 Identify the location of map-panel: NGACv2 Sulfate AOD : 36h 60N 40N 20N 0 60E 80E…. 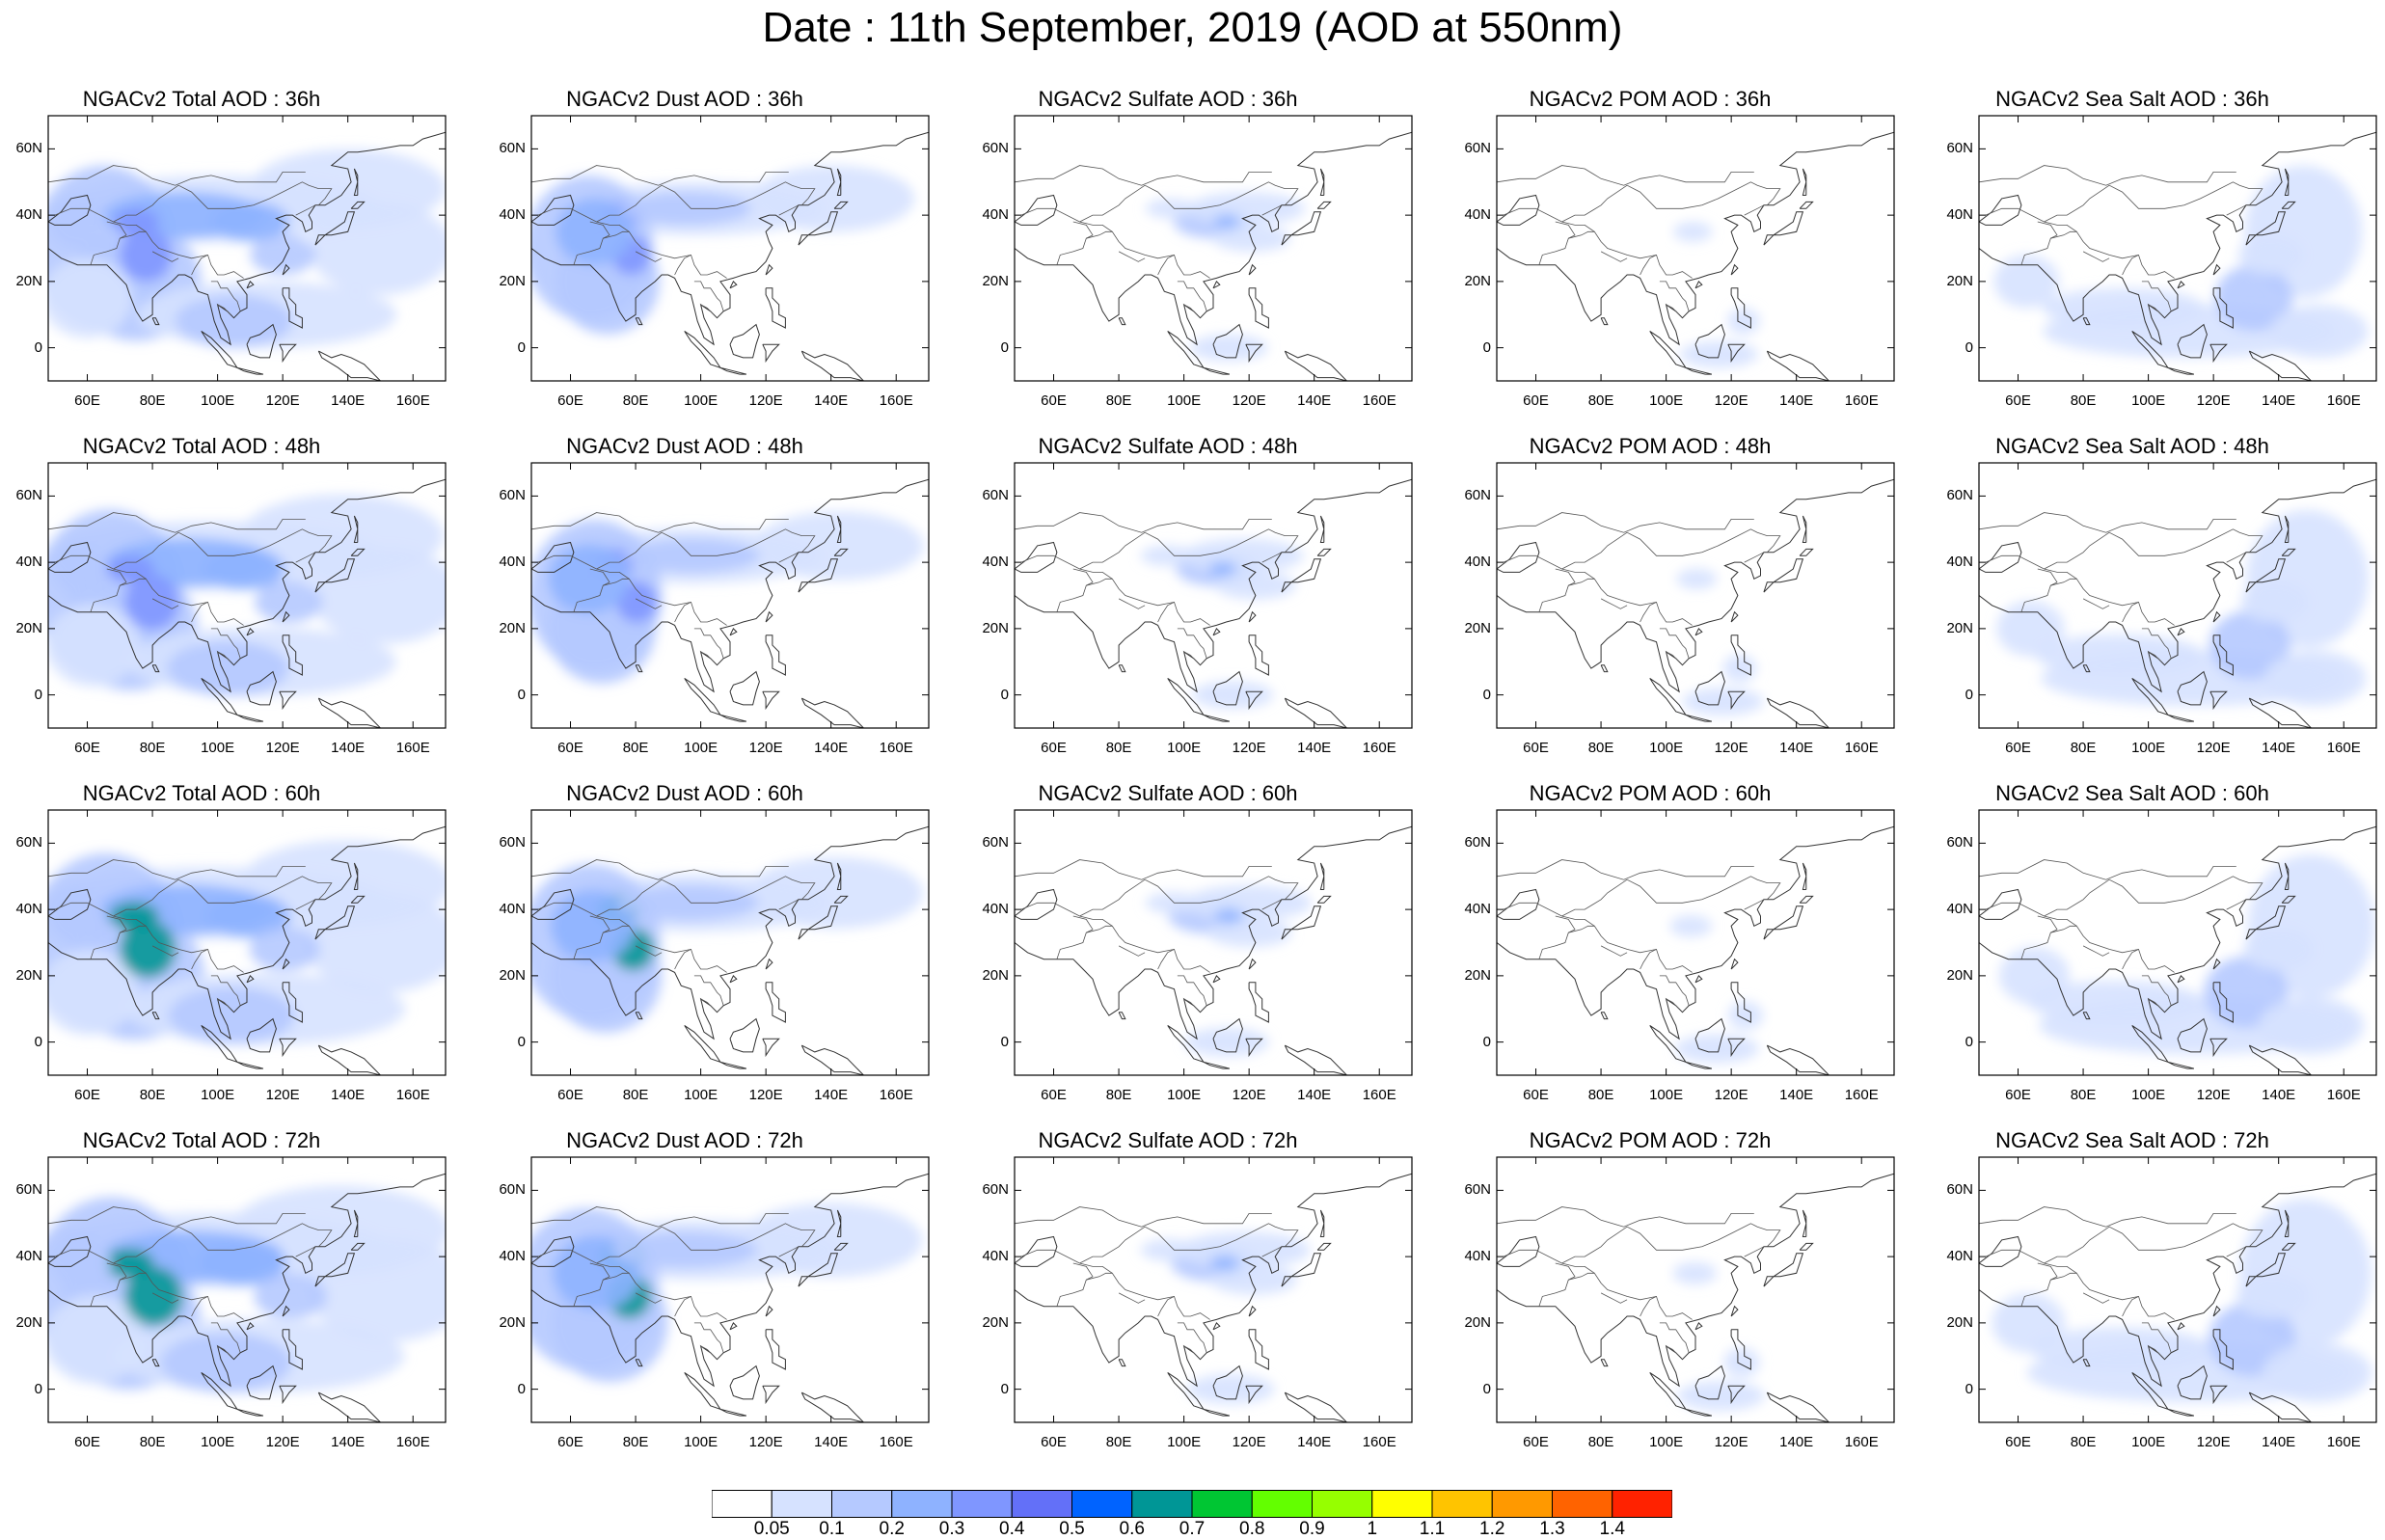
(1189, 253).